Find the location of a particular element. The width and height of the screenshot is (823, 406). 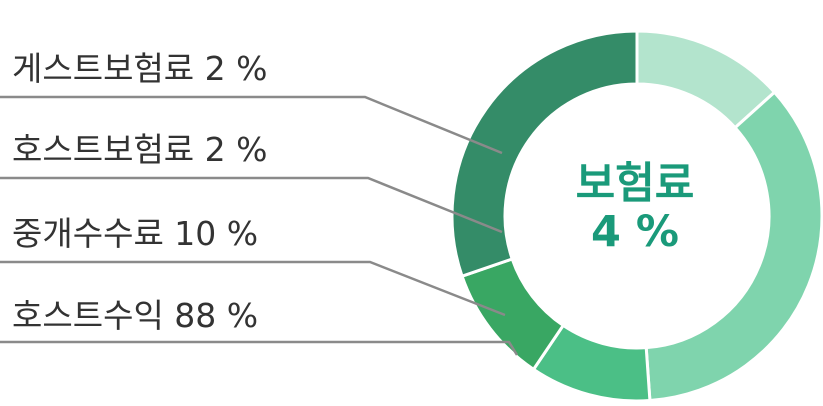

center-title: 보험료 is located at coordinates (635, 184).